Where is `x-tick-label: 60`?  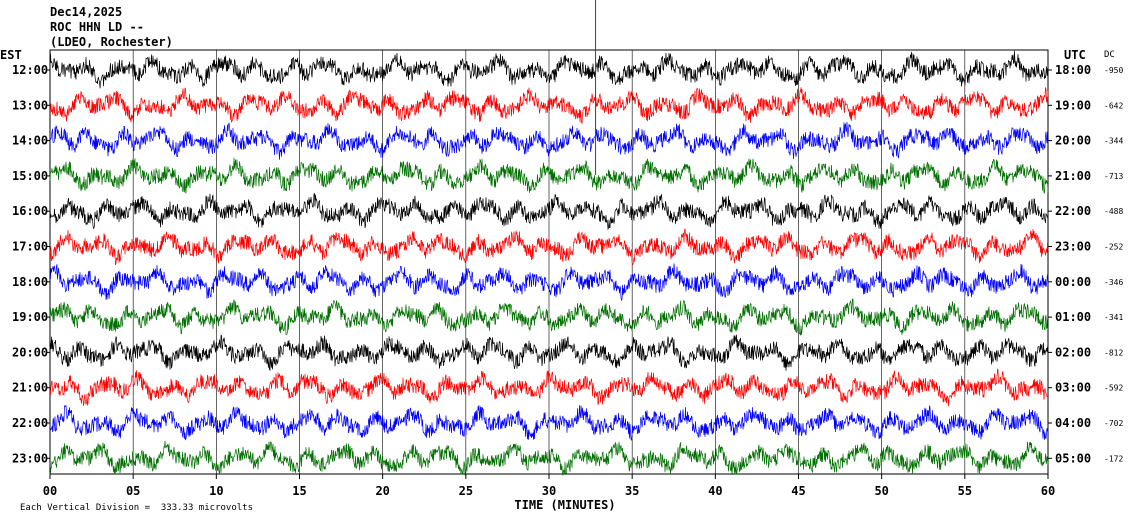 x-tick-label: 60 is located at coordinates (1048, 491).